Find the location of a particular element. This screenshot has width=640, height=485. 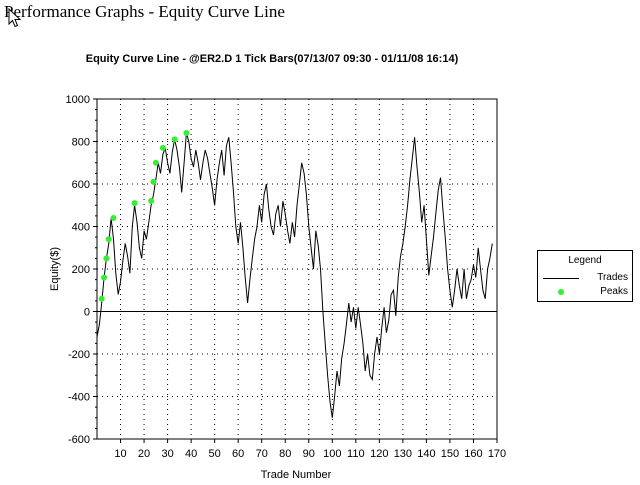

x-tick-label: 40 is located at coordinates (191, 454).